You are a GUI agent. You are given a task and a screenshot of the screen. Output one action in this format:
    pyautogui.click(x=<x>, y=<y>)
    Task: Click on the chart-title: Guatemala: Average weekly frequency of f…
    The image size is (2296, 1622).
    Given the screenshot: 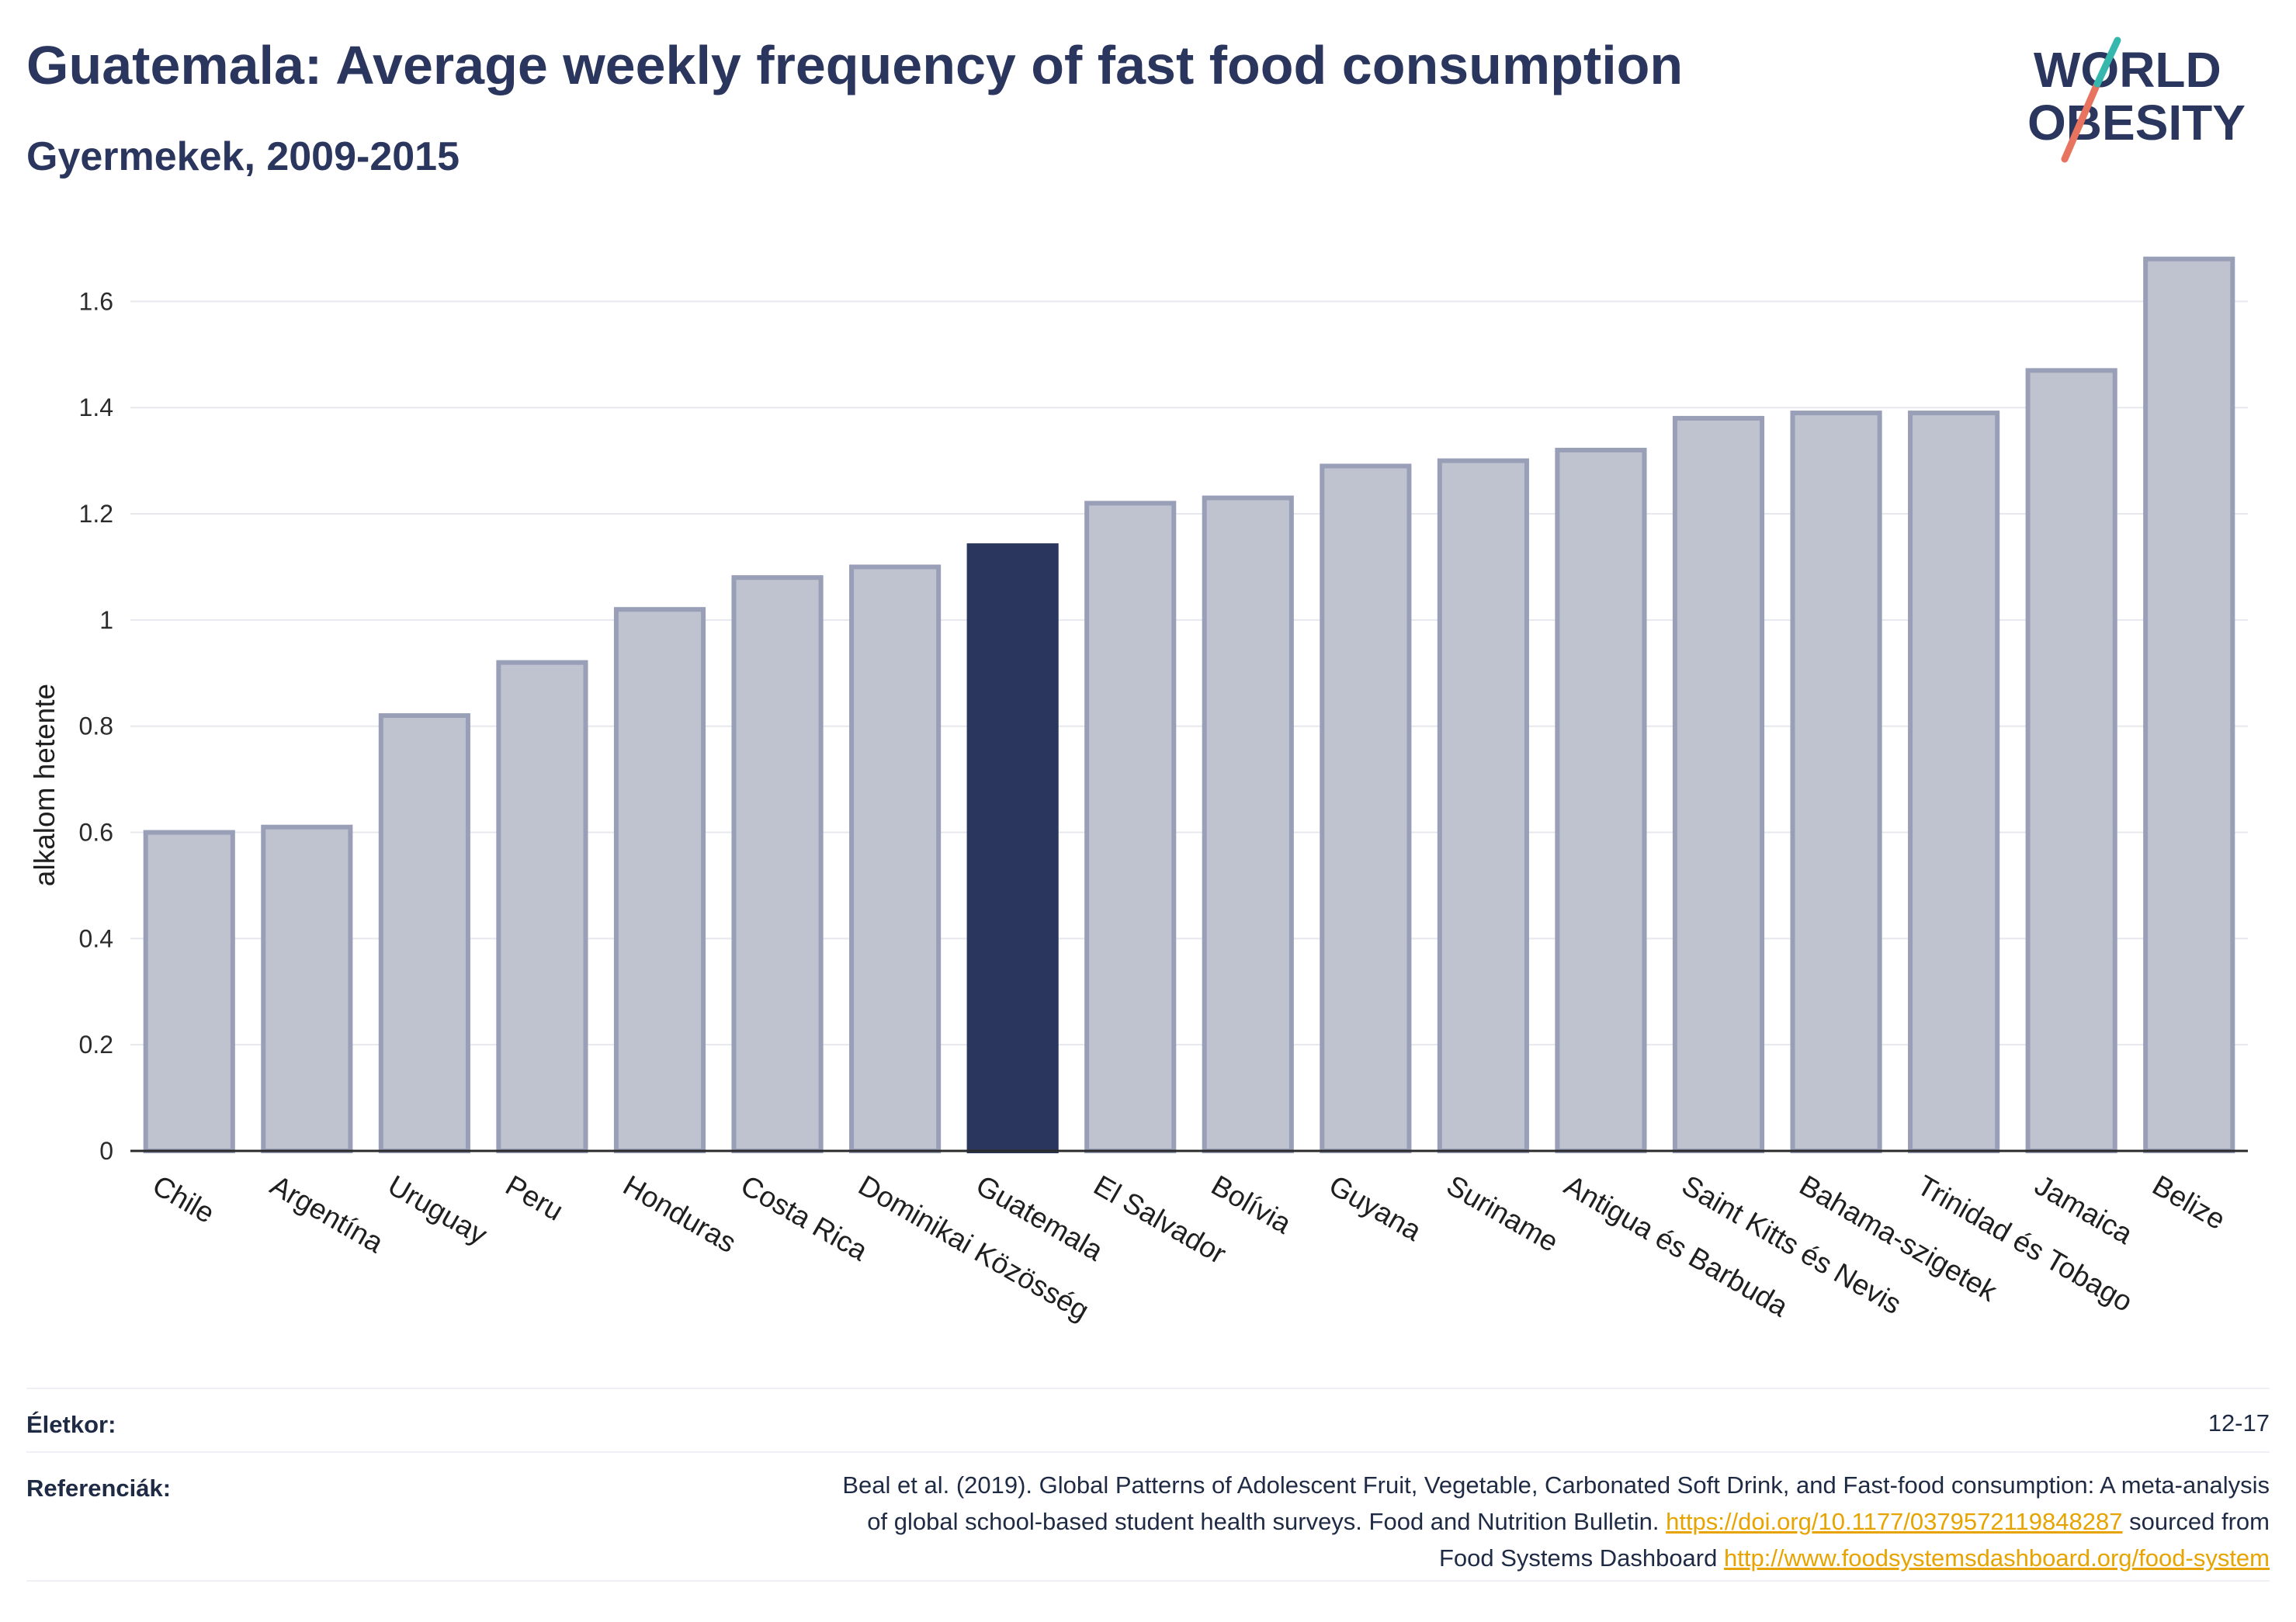 What is the action you would take?
    pyautogui.click(x=855, y=65)
    